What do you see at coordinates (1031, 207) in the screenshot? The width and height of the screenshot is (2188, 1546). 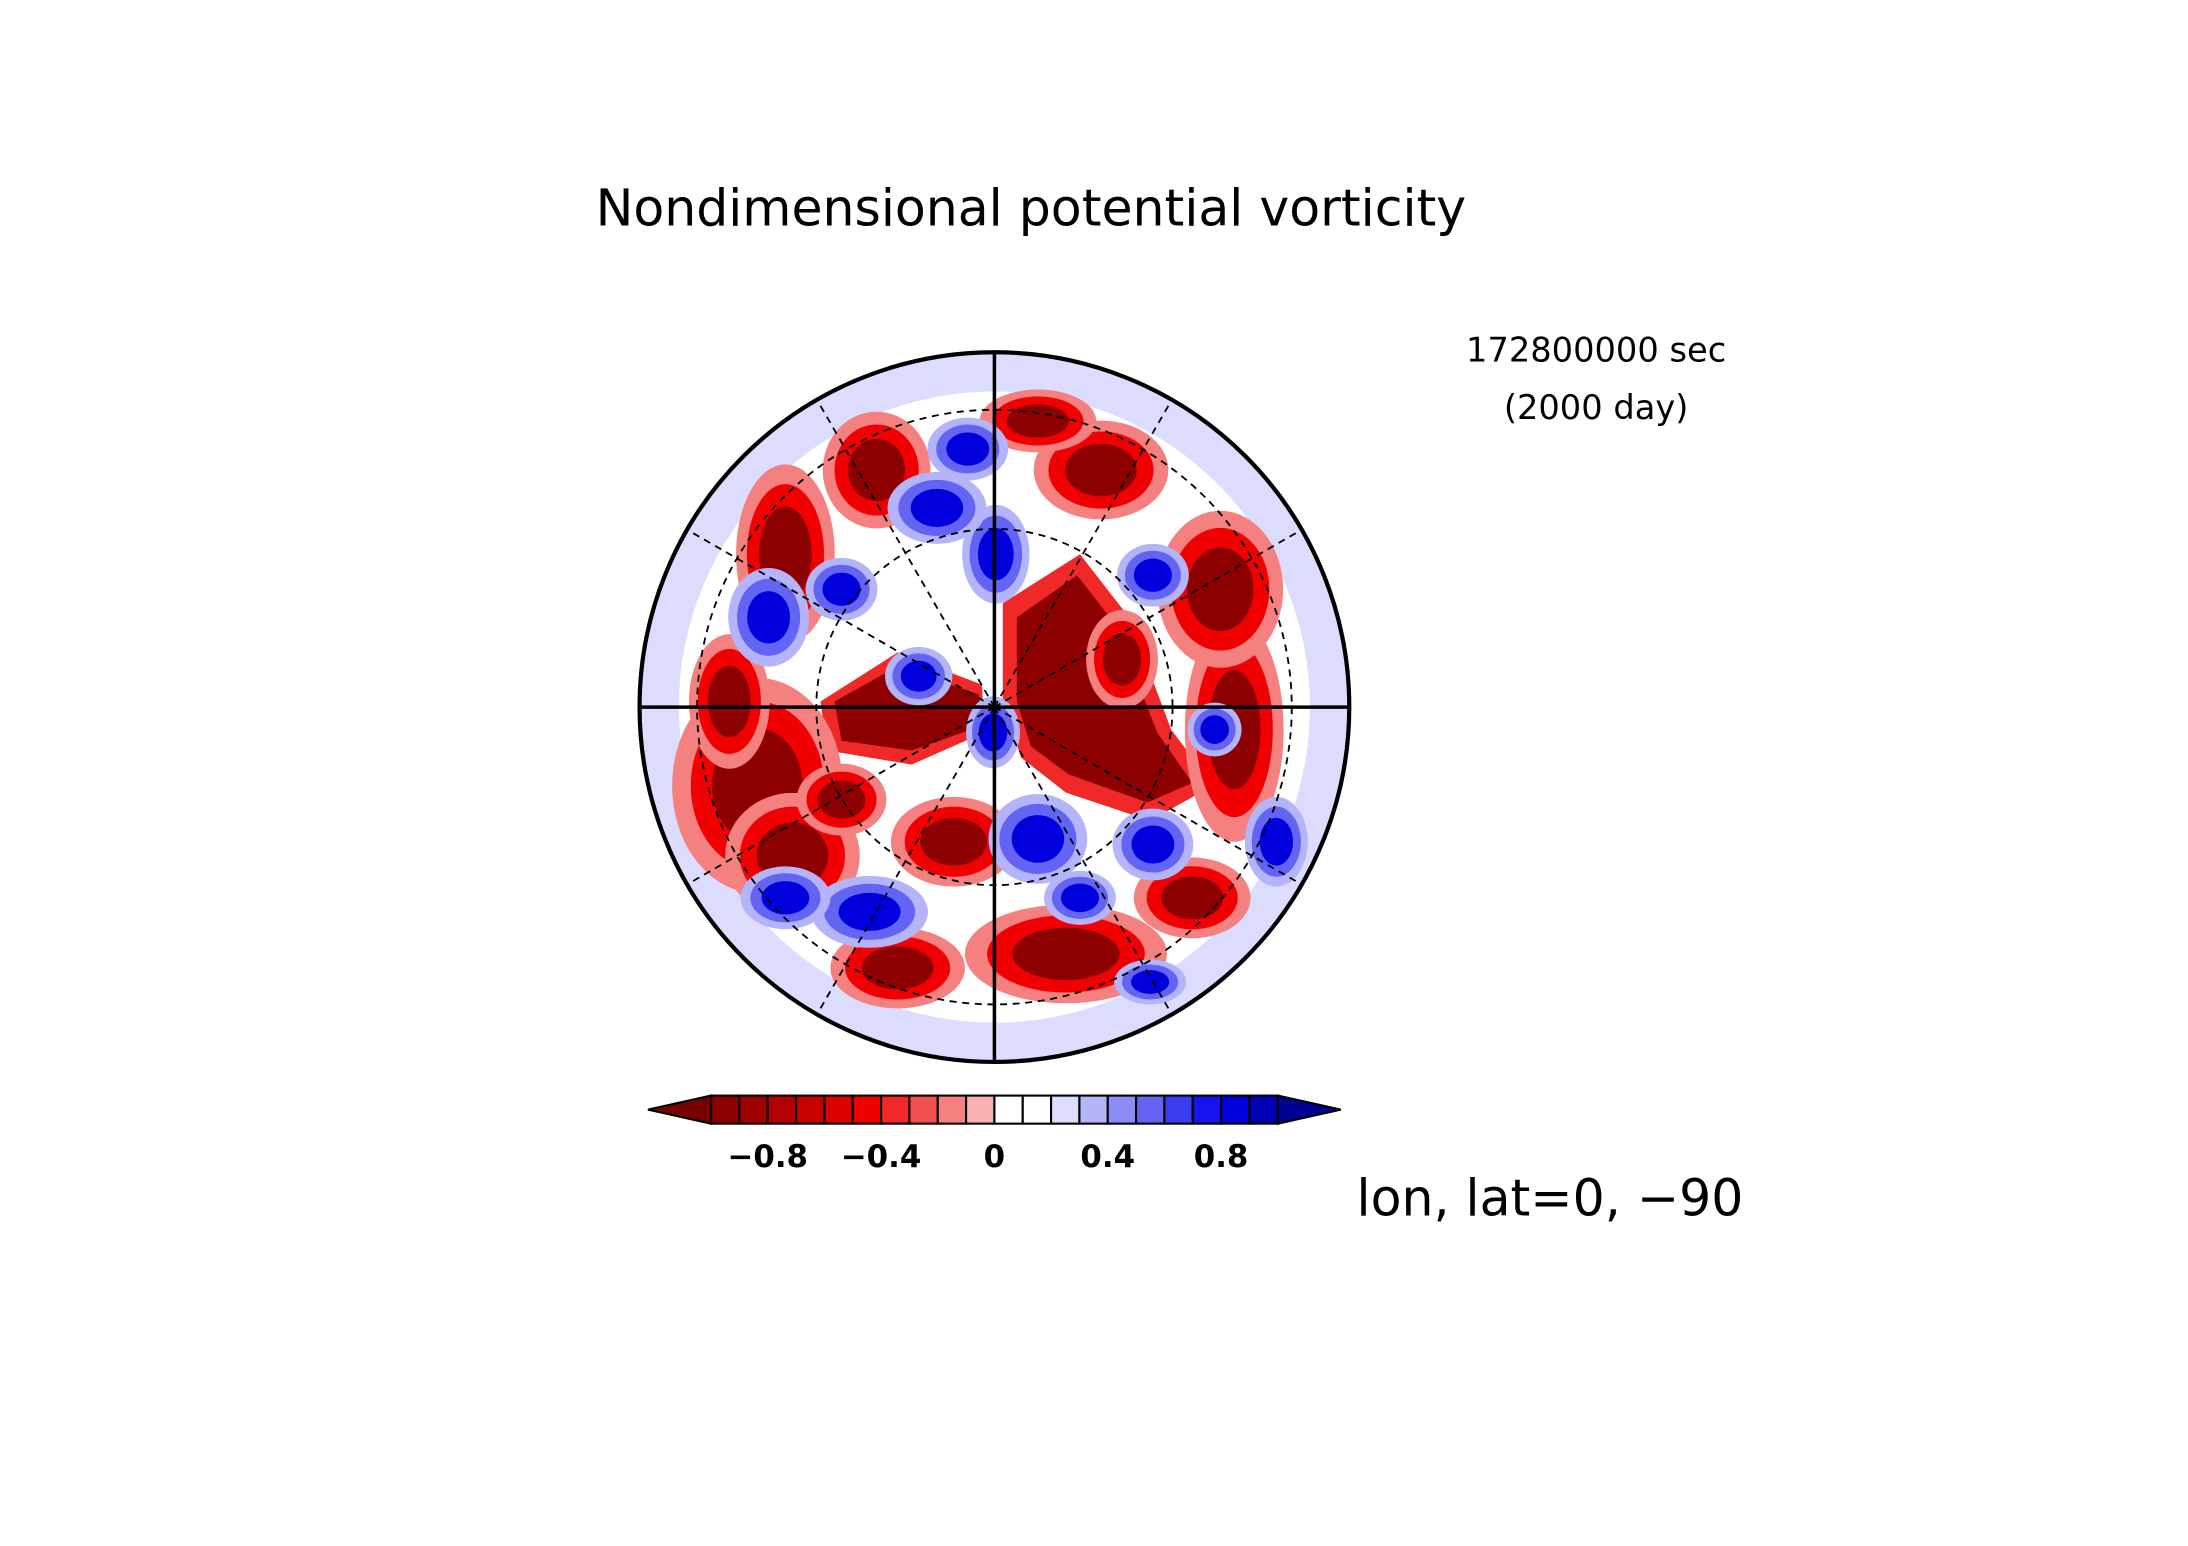 I see `chart-title: Nondimensional potential vorticity` at bounding box center [1031, 207].